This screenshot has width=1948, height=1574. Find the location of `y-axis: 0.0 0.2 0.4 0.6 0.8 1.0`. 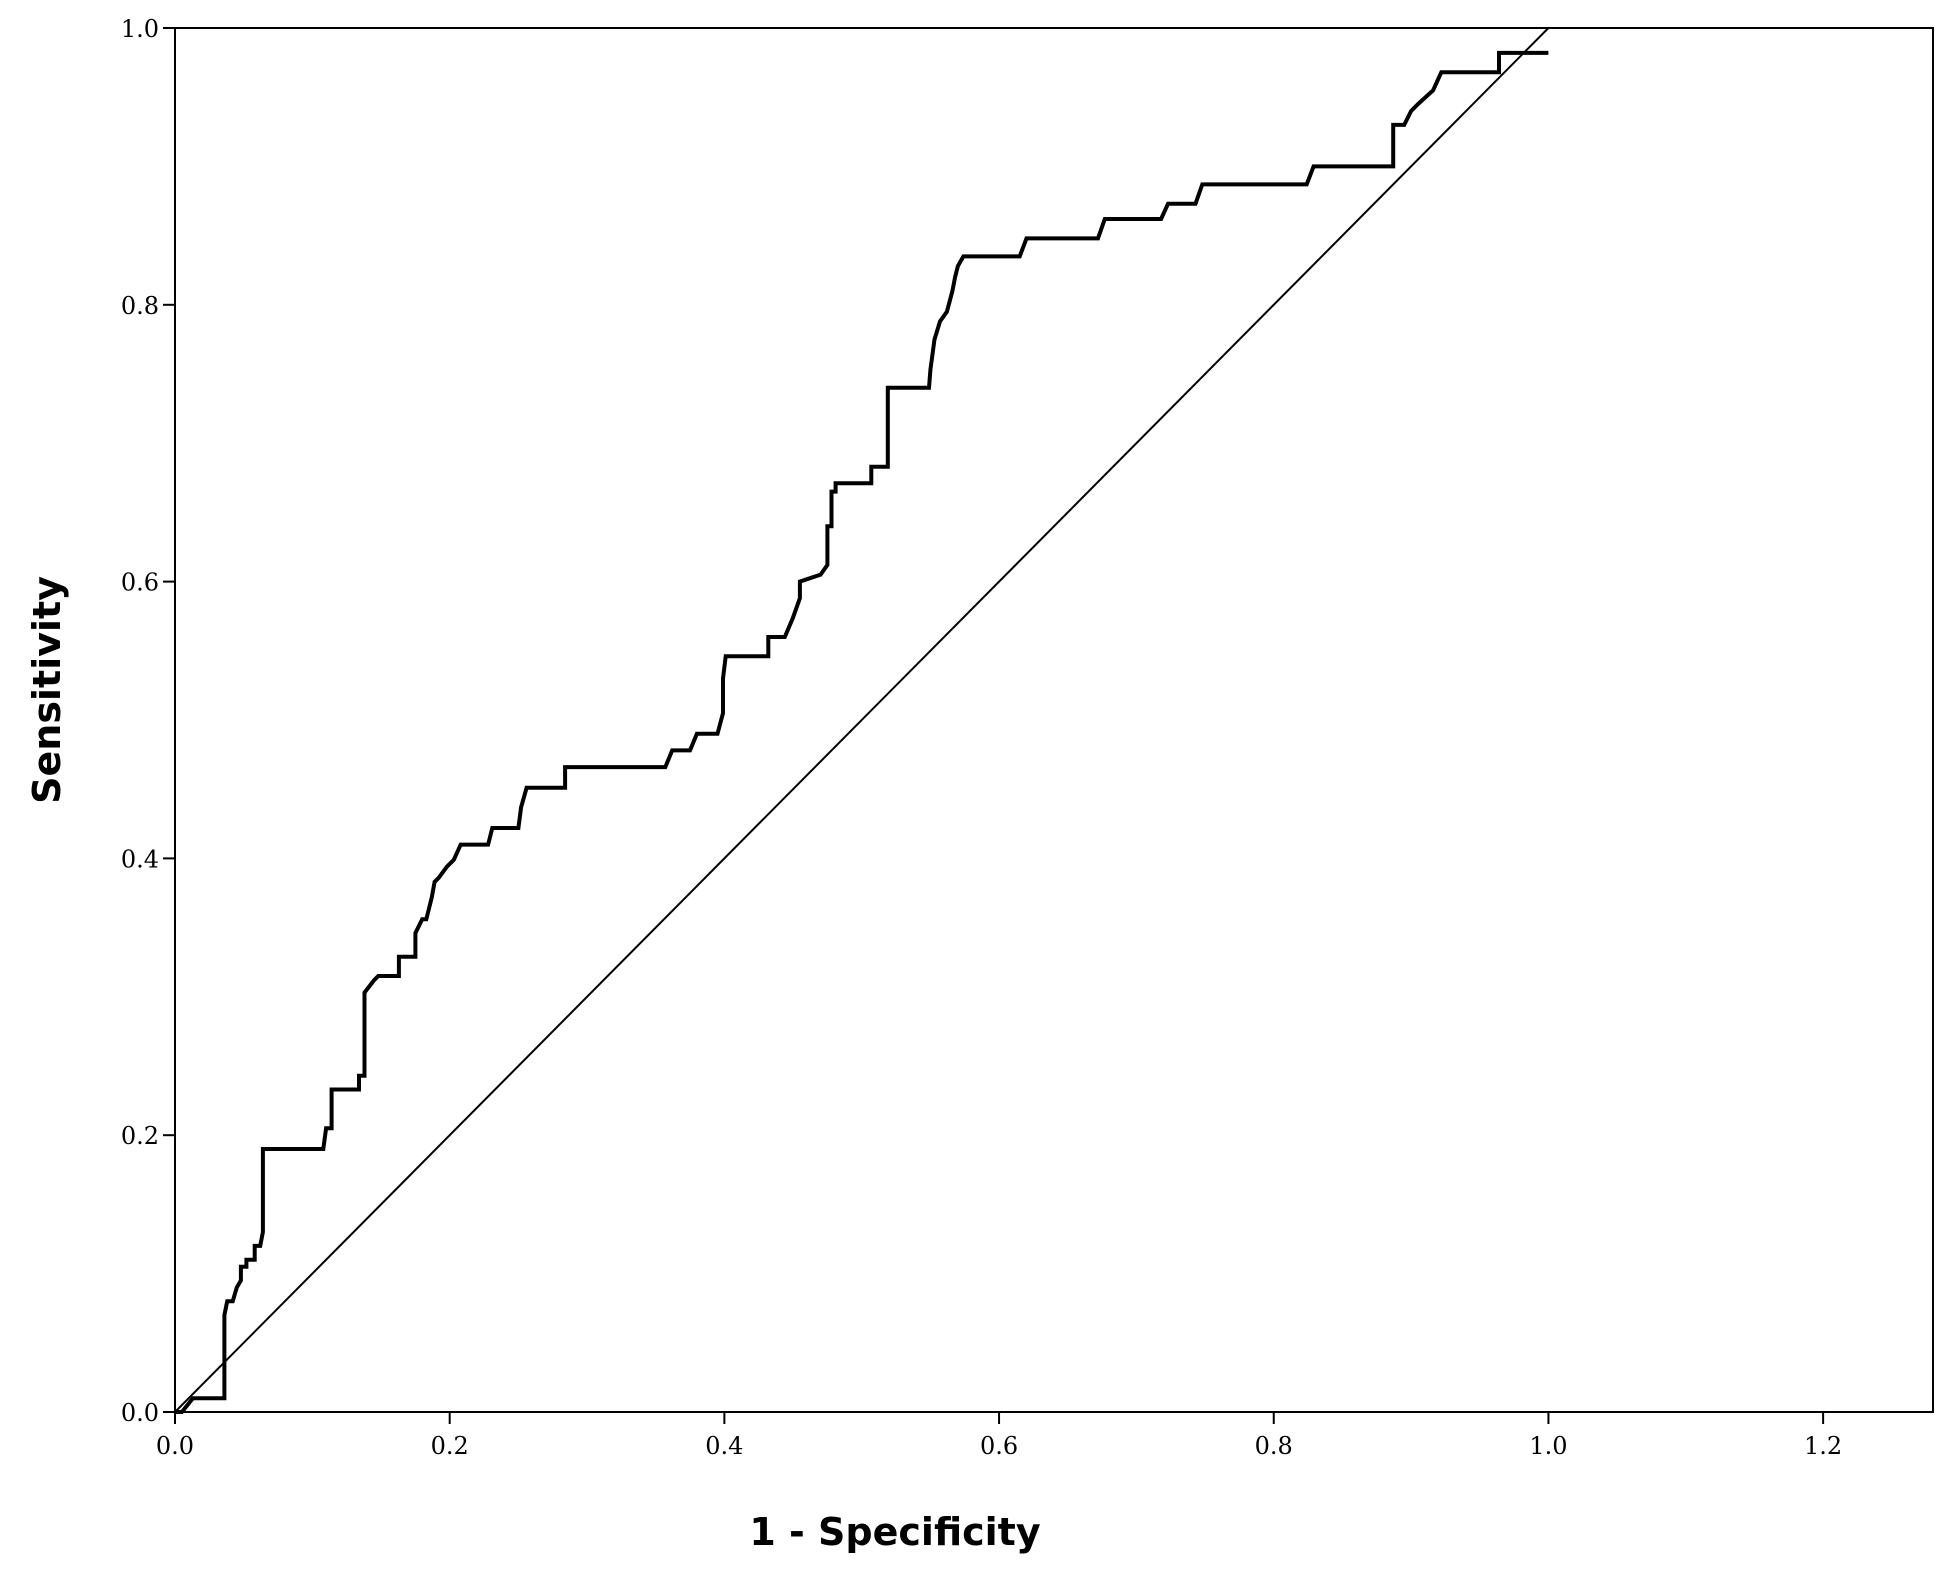

y-axis: 0.0 0.2 0.4 0.6 0.8 1.0 is located at coordinates (148, 721).